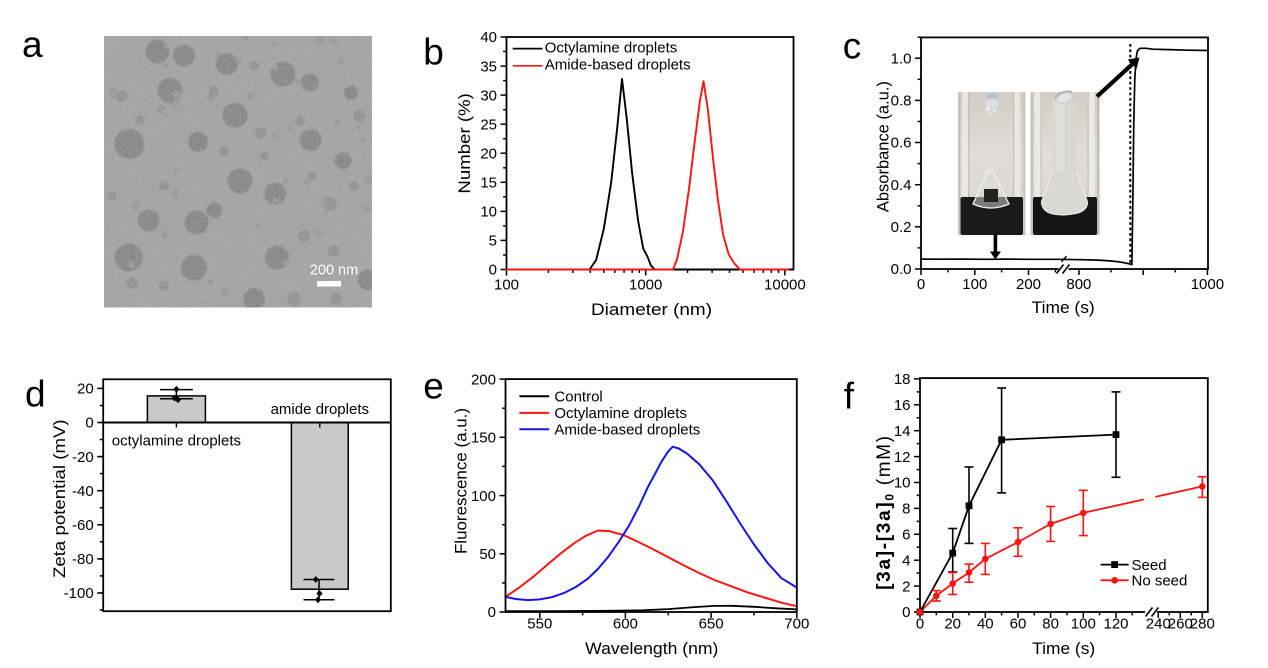 The image size is (1268, 668). What do you see at coordinates (651, 648) in the screenshot?
I see `svg-text: Wavelength (nm)` at bounding box center [651, 648].